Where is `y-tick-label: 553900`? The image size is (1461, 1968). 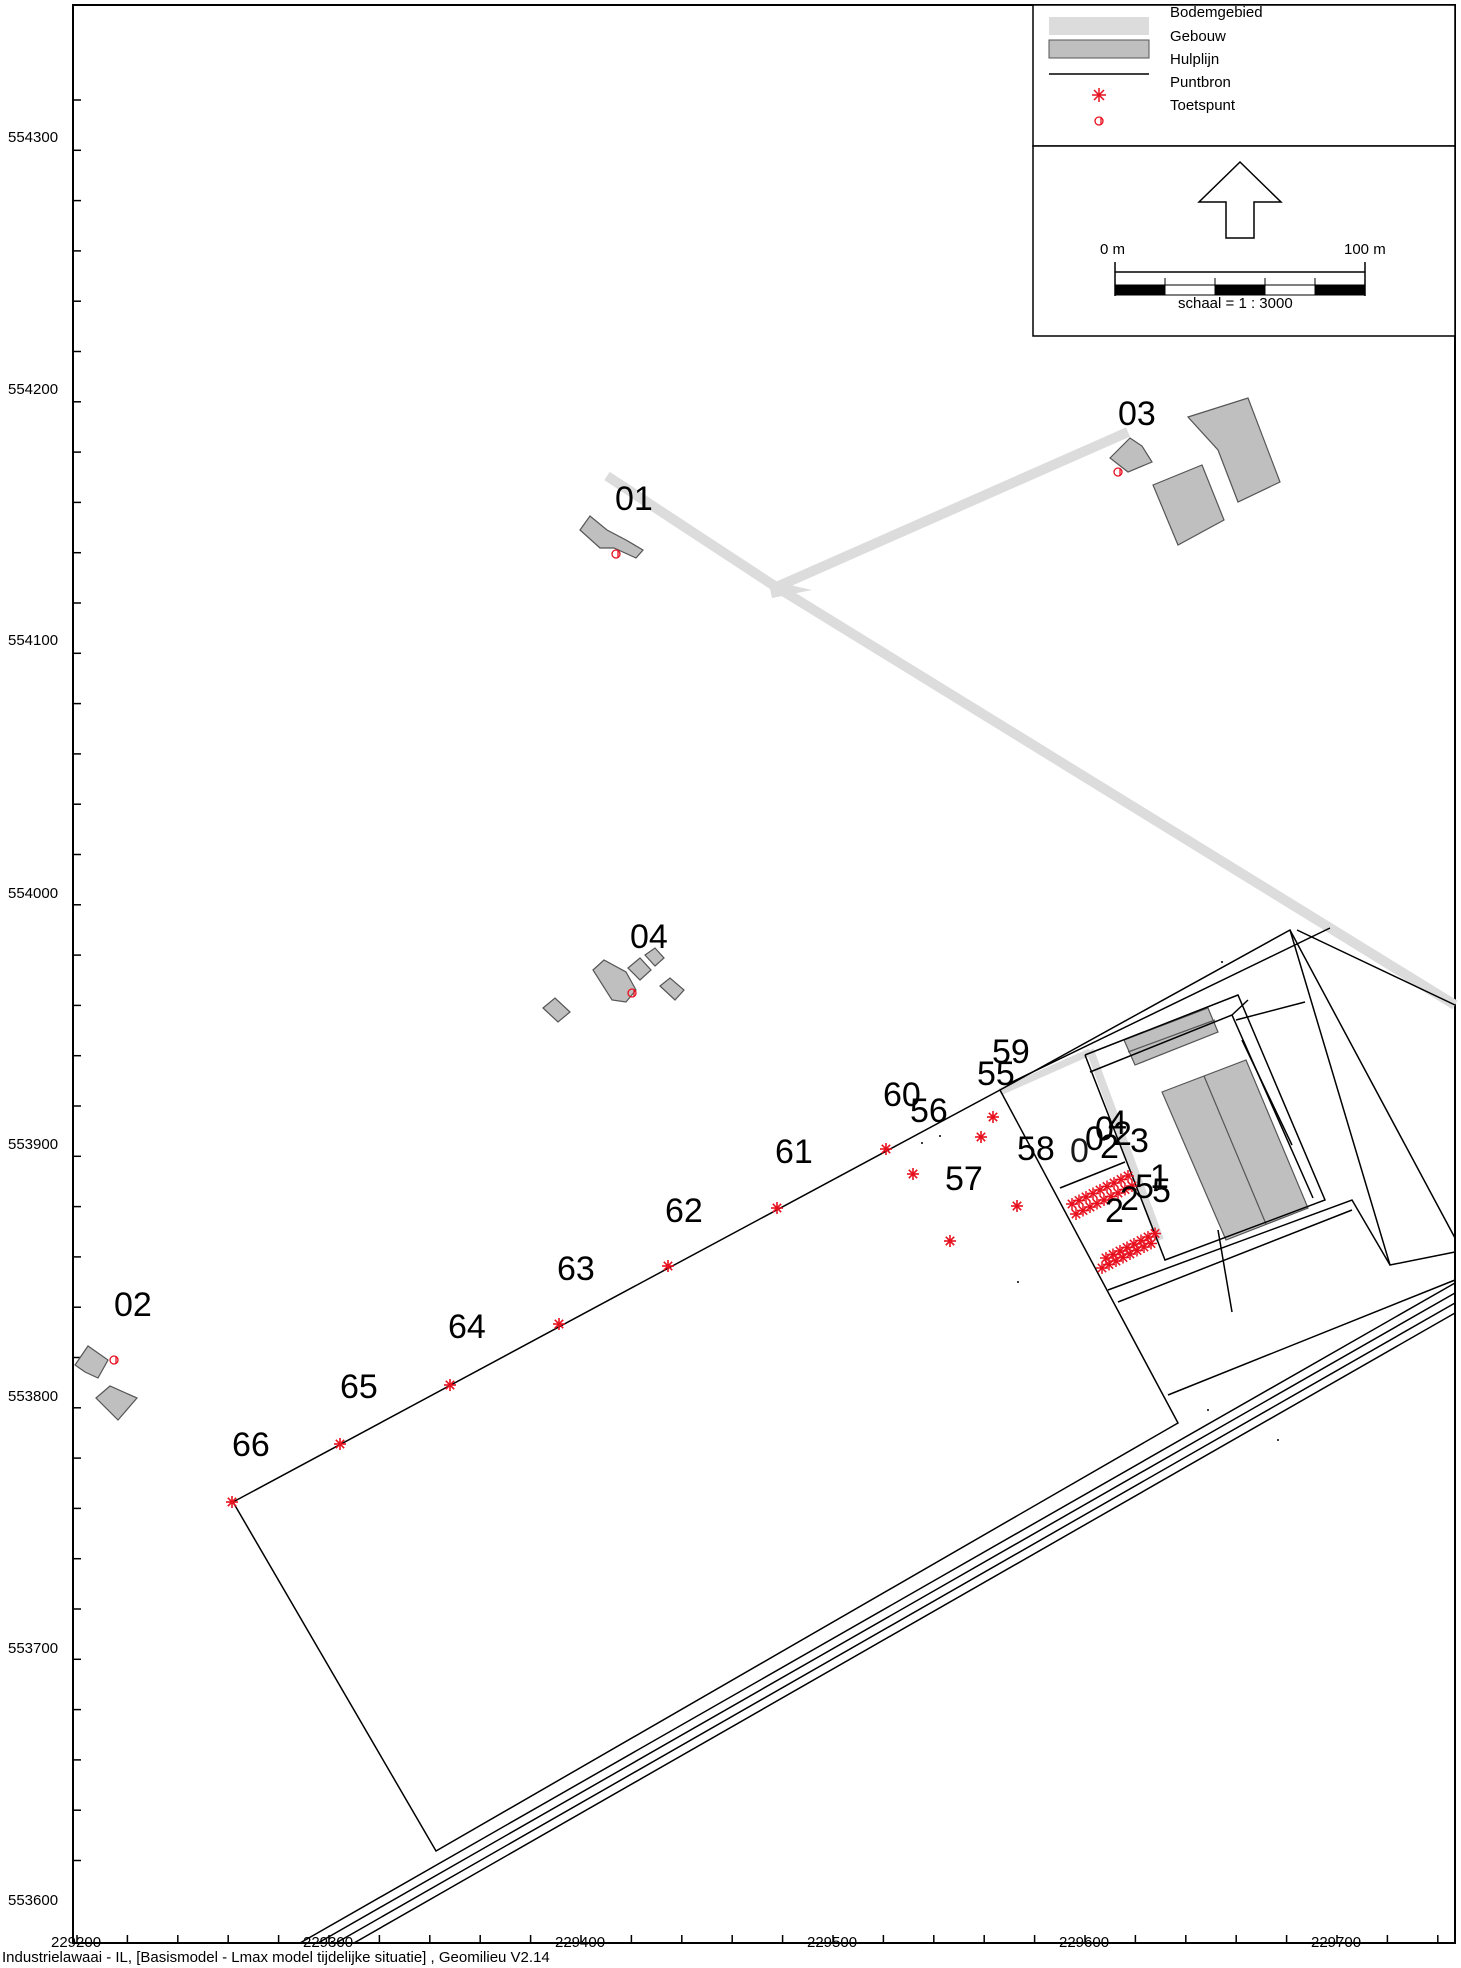 y-tick-label: 553900 is located at coordinates (33, 1144).